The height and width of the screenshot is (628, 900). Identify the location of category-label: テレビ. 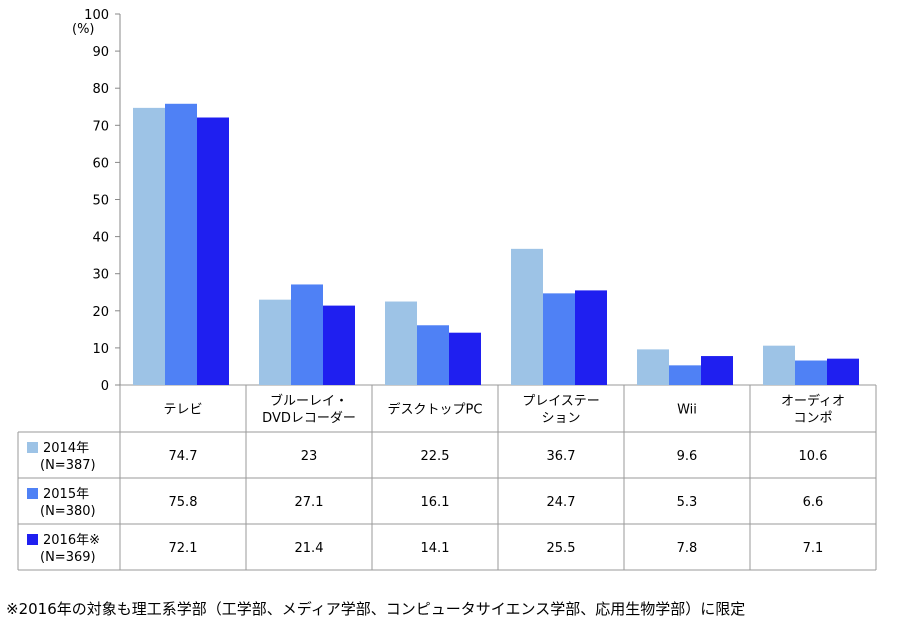
(182, 410).